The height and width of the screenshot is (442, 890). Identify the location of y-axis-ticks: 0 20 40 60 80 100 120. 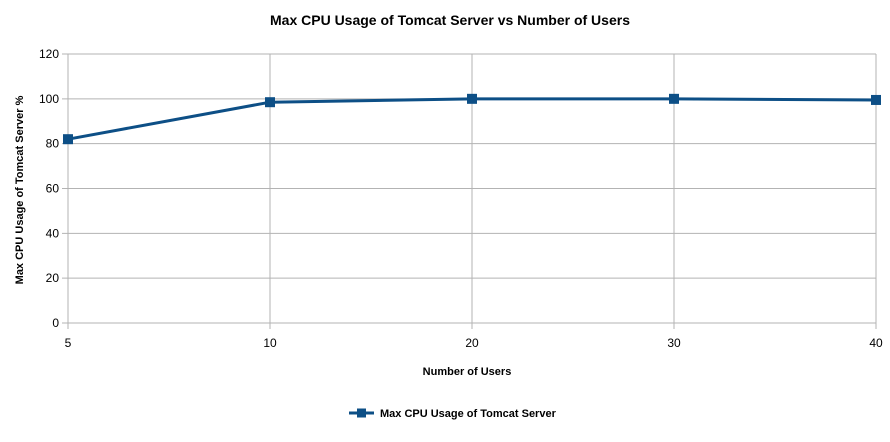
(49, 188).